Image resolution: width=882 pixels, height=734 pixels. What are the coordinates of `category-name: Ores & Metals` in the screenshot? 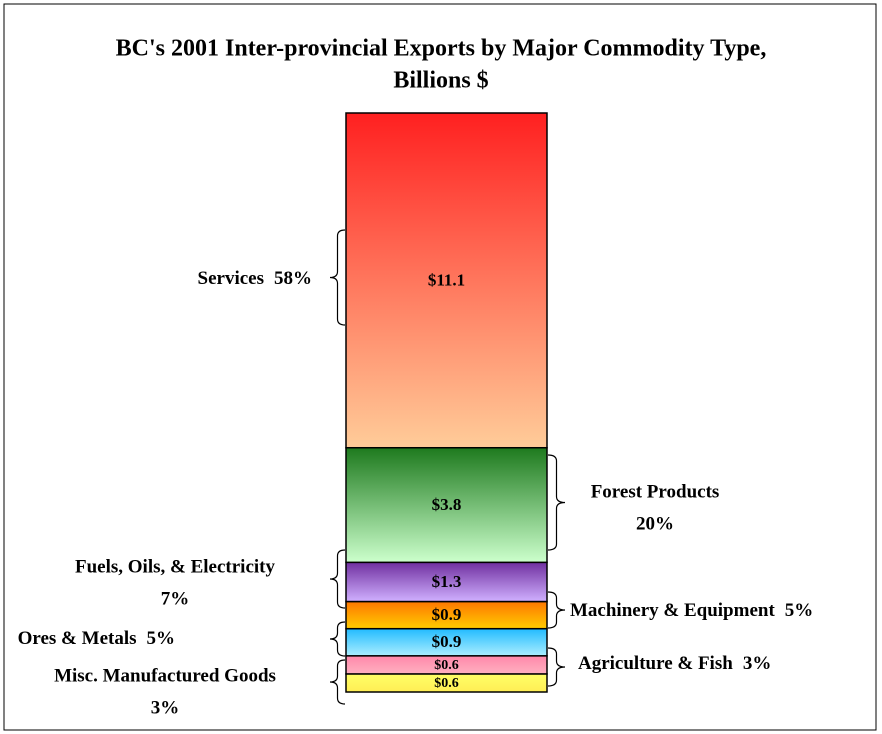 It's located at (77, 638).